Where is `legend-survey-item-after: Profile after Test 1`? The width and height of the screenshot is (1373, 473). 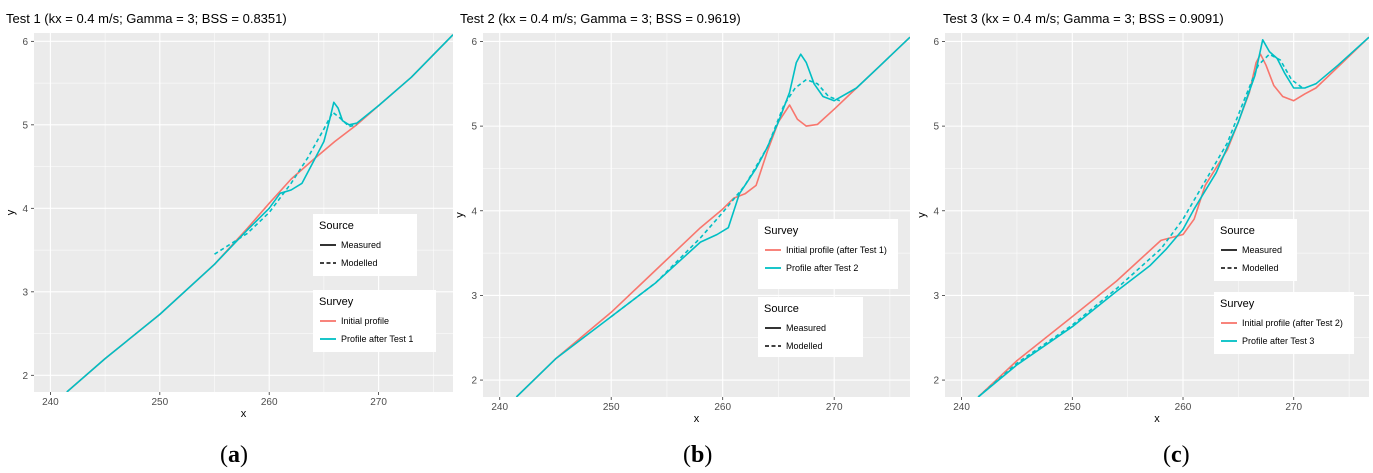
legend-survey-item-after: Profile after Test 1 is located at coordinates (377, 339).